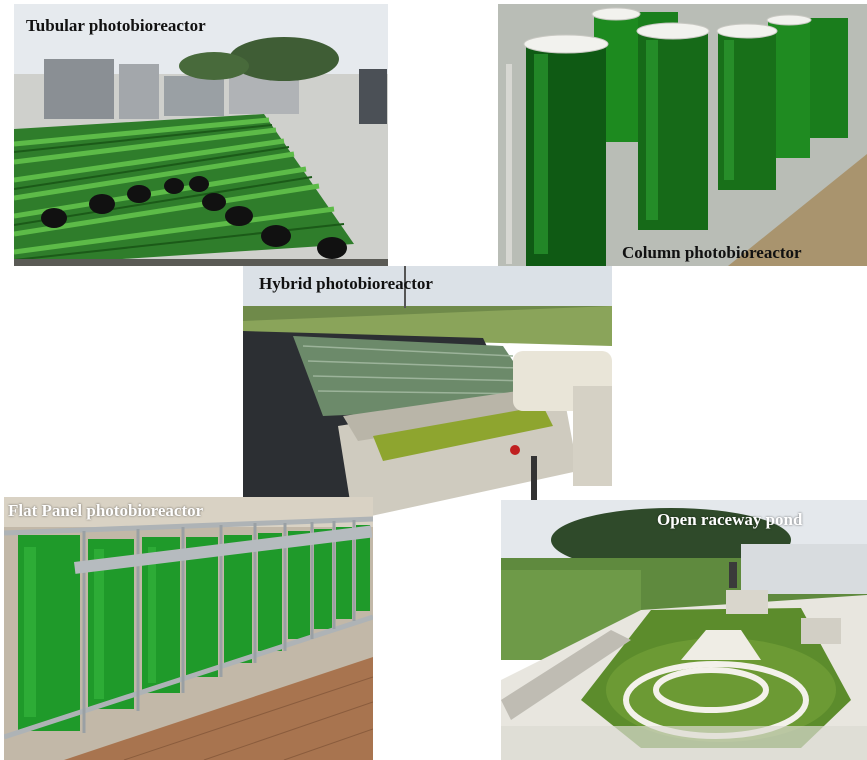 This screenshot has width=867, height=760. I want to click on hybrid-photobioreactor-photo: Hybrid photobioreactor, so click(427, 393).